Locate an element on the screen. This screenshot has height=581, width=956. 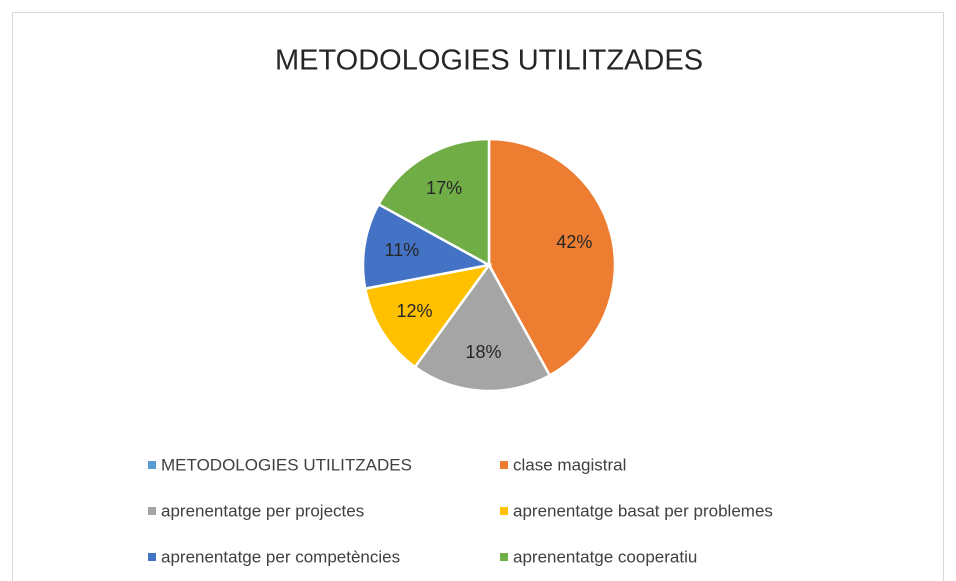
data-label: 11% is located at coordinates (402, 250).